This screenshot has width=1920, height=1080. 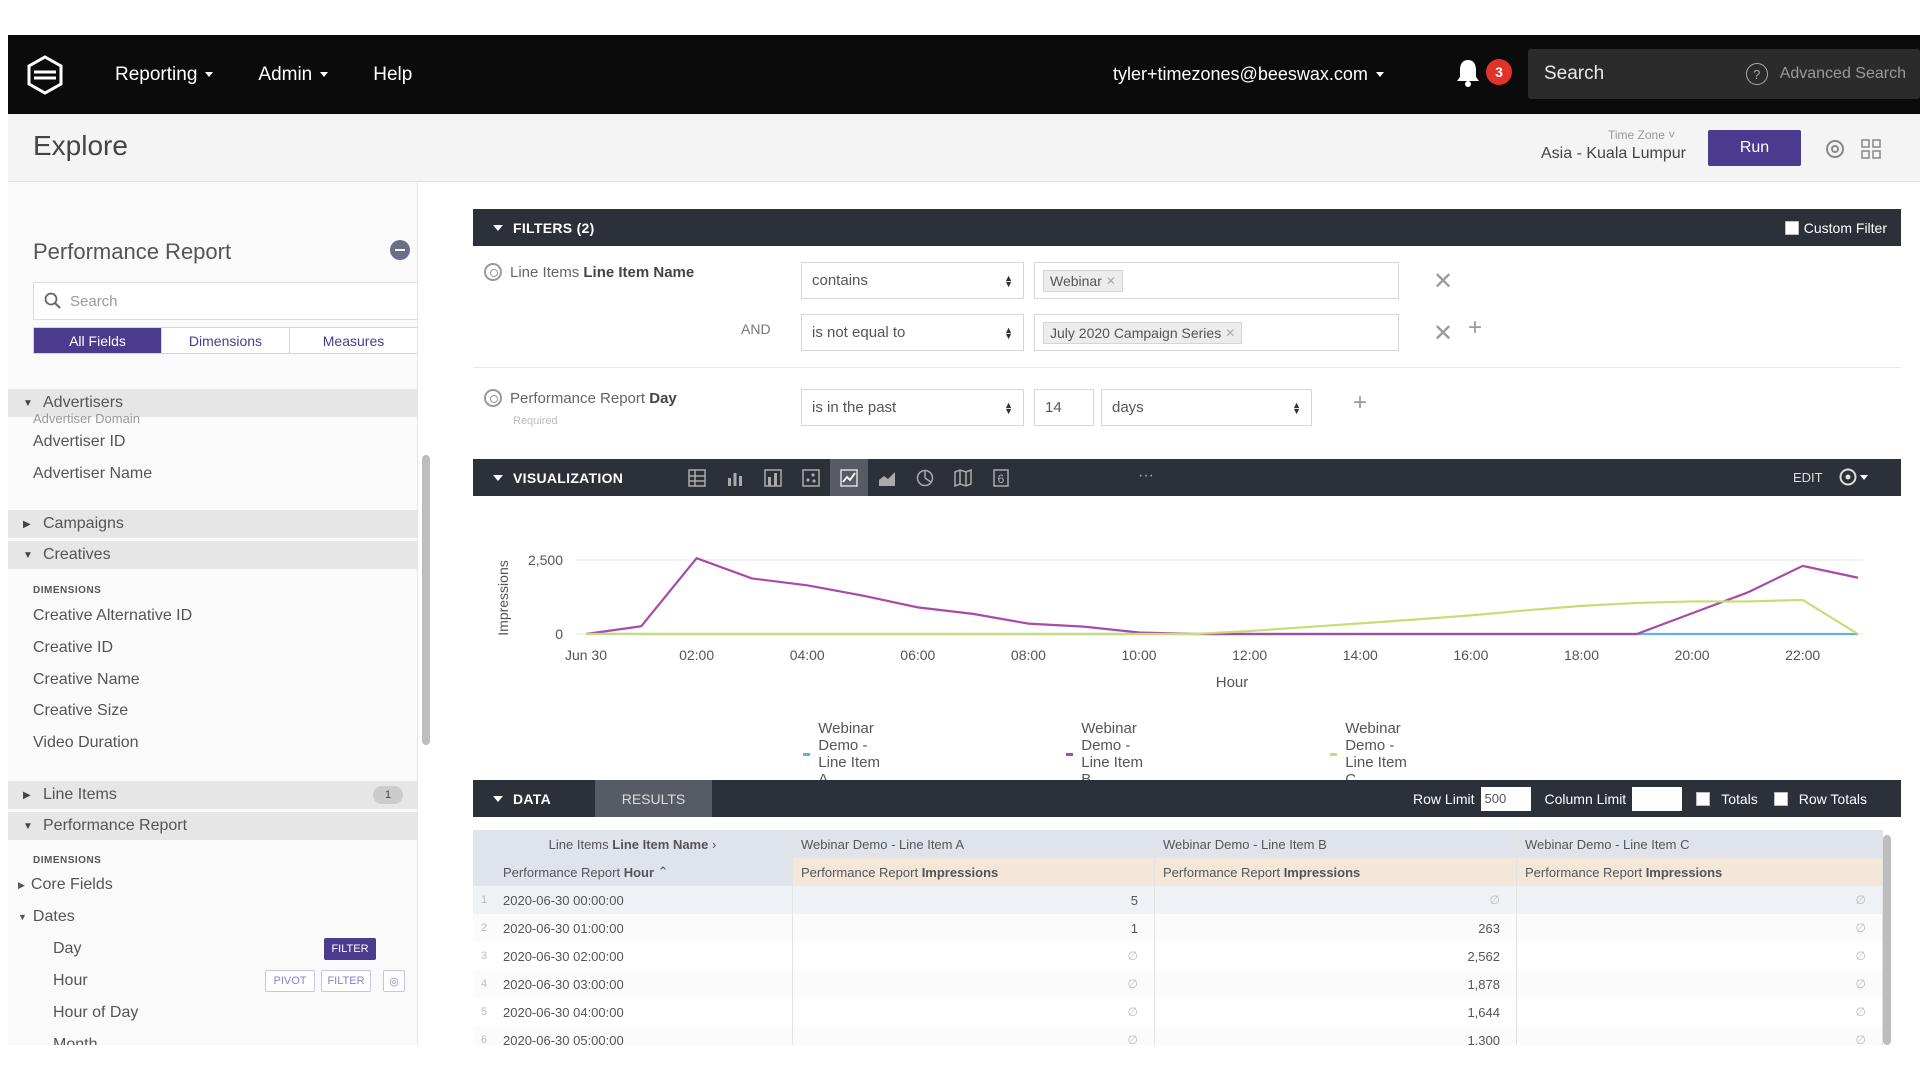 What do you see at coordinates (1756, 74) in the screenshot?
I see `help-icon: ?` at bounding box center [1756, 74].